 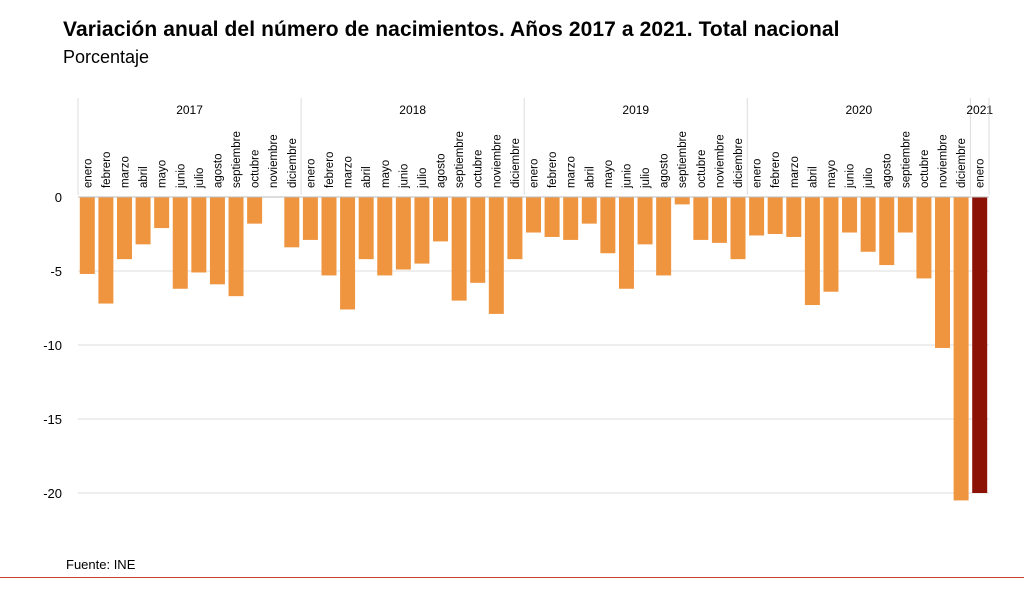 I want to click on y-tick-label: -20, so click(x=52, y=493).